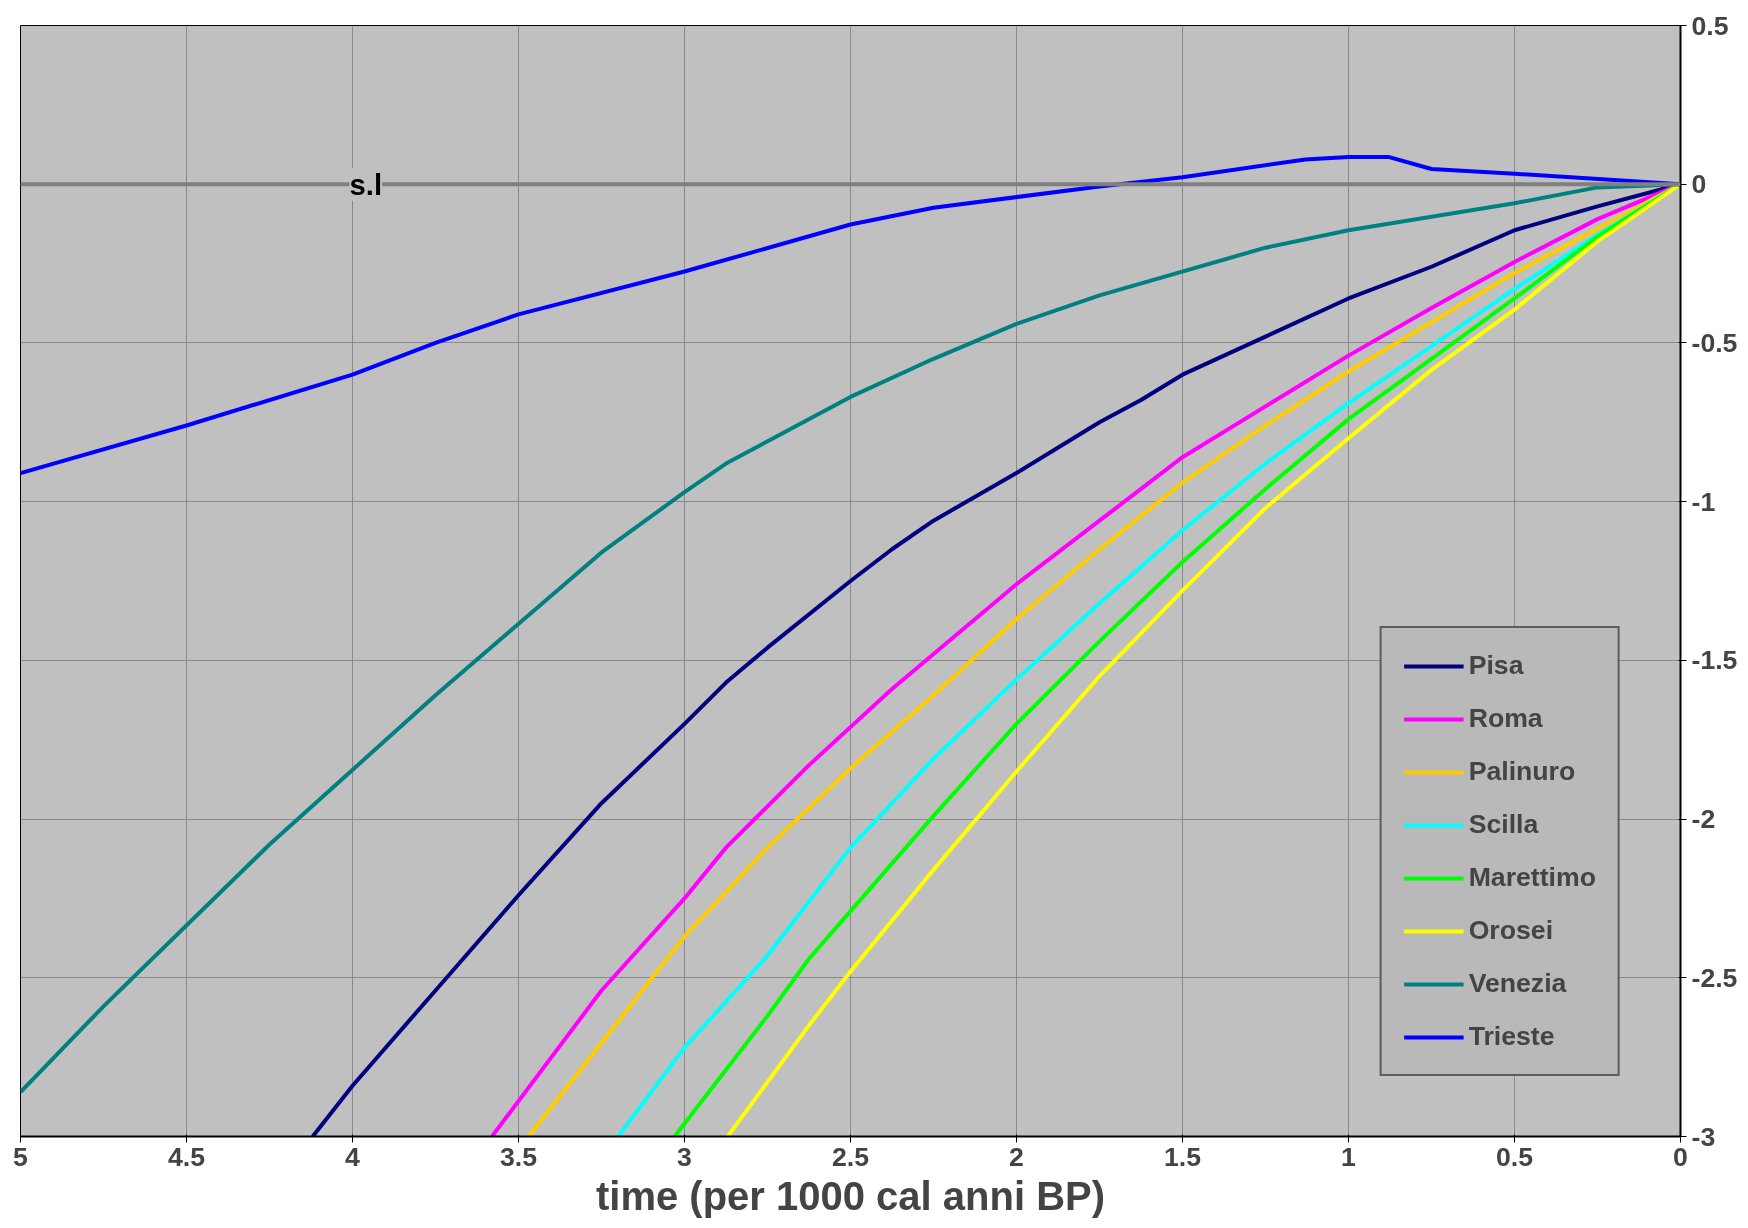 This screenshot has height=1228, width=1748. I want to click on x-tick-label: 3.5, so click(518, 1156).